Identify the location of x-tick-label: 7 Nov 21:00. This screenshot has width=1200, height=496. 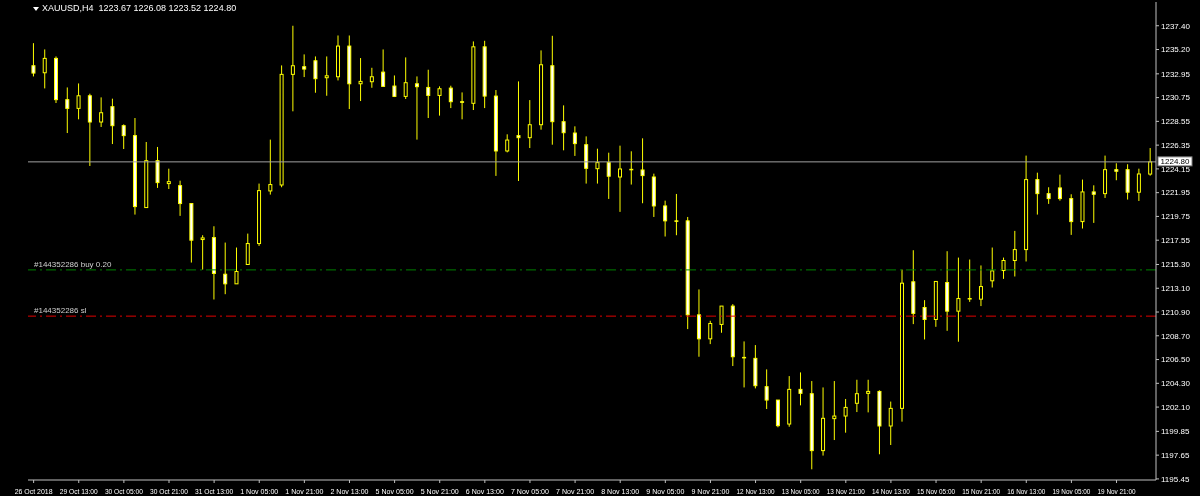
(578, 491).